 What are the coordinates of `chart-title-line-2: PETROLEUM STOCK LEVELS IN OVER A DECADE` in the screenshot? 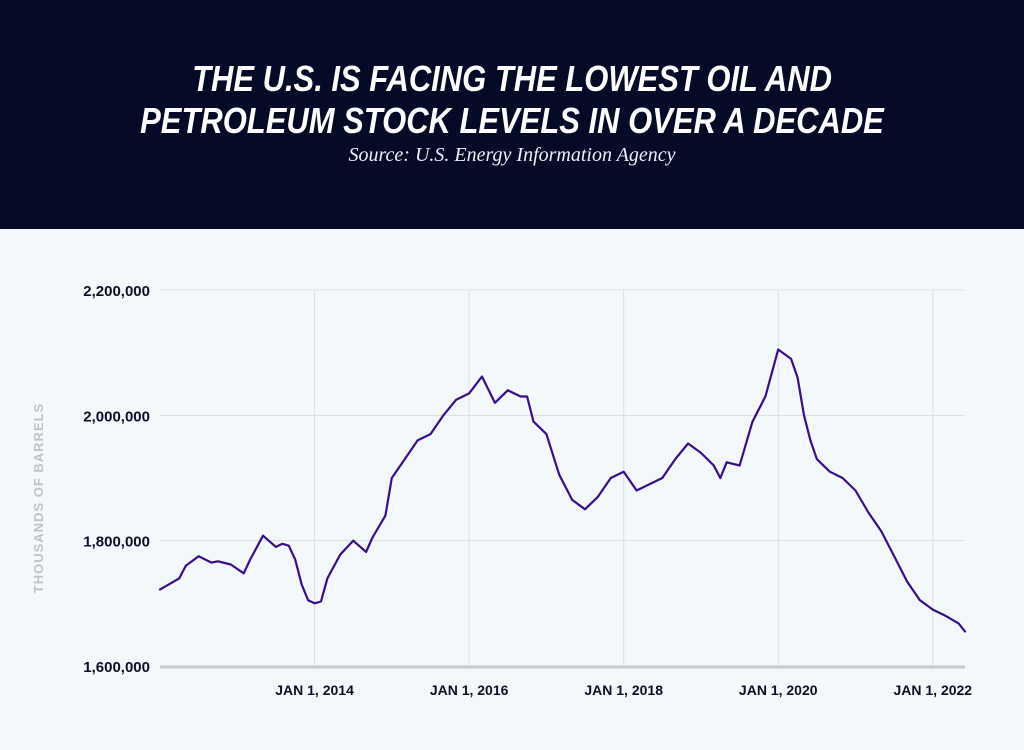 It's located at (512, 120).